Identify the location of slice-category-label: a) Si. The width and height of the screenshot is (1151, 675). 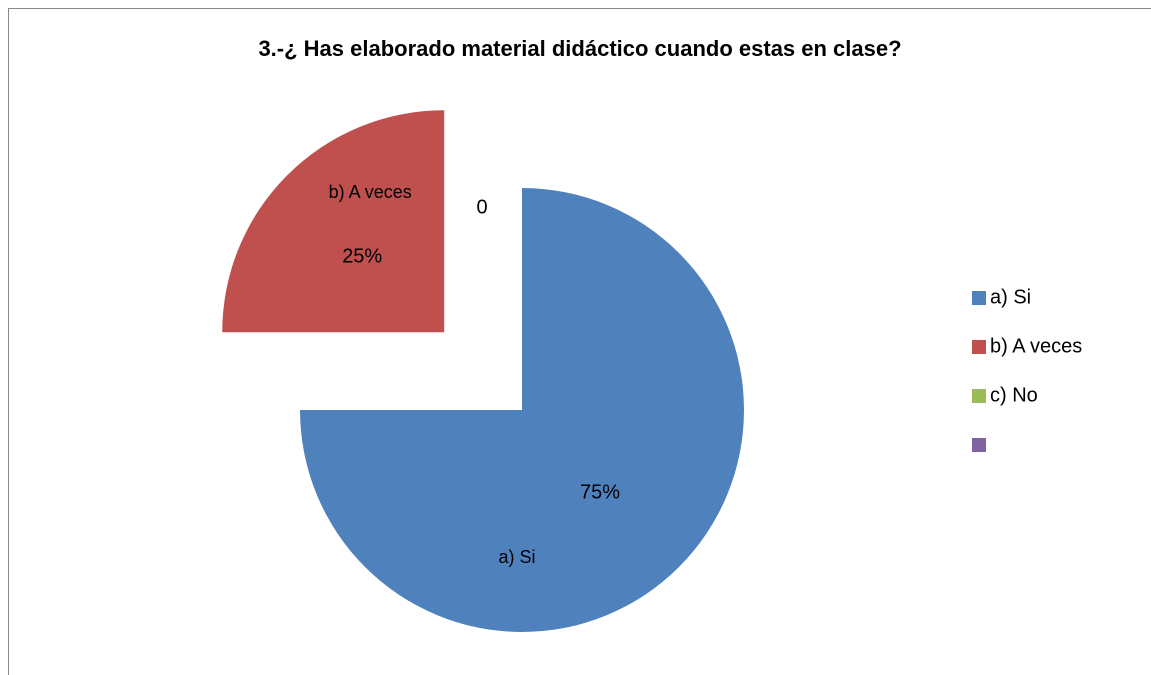
(516, 557).